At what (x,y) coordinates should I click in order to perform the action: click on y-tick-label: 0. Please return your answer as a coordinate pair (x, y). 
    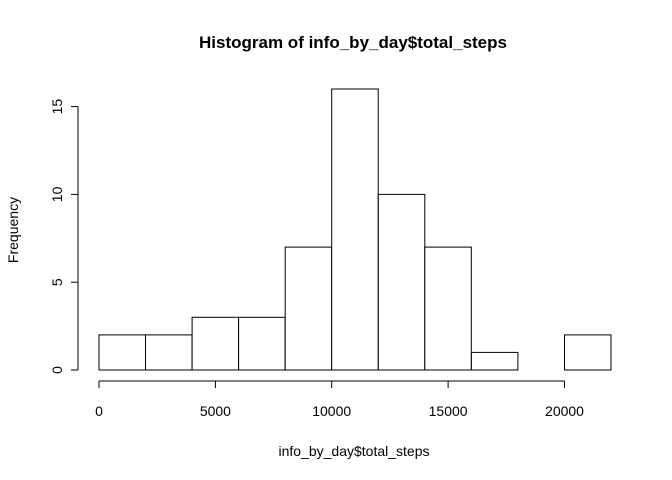
    Looking at the image, I should click on (57, 370).